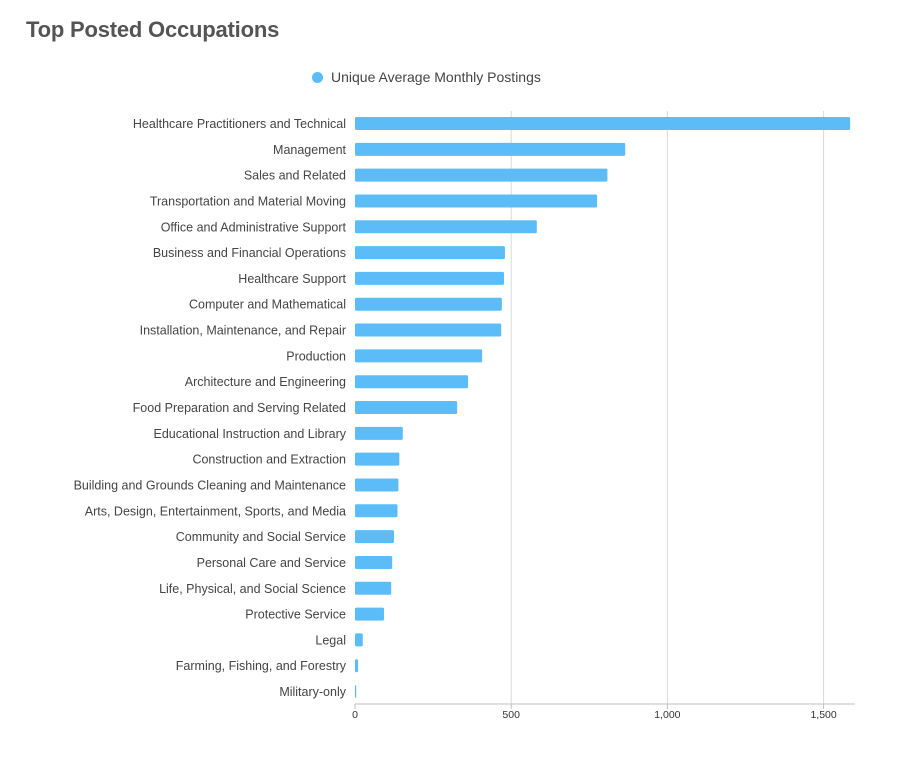  Describe the element at coordinates (355, 715) in the screenshot. I see `x-tick-label: 0` at that location.